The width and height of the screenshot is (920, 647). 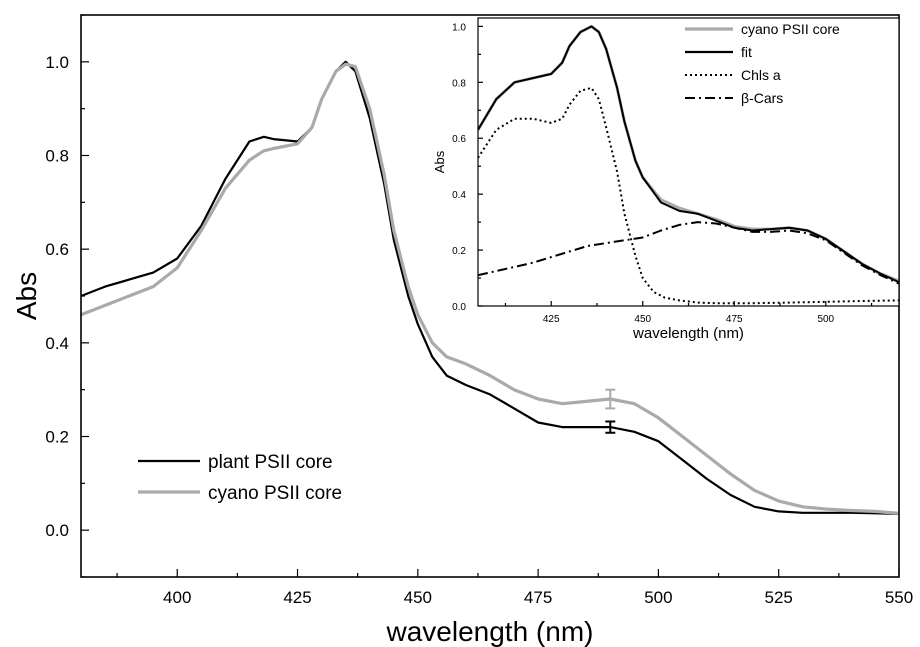 I want to click on legend-label: β-Cars, so click(x=762, y=98).